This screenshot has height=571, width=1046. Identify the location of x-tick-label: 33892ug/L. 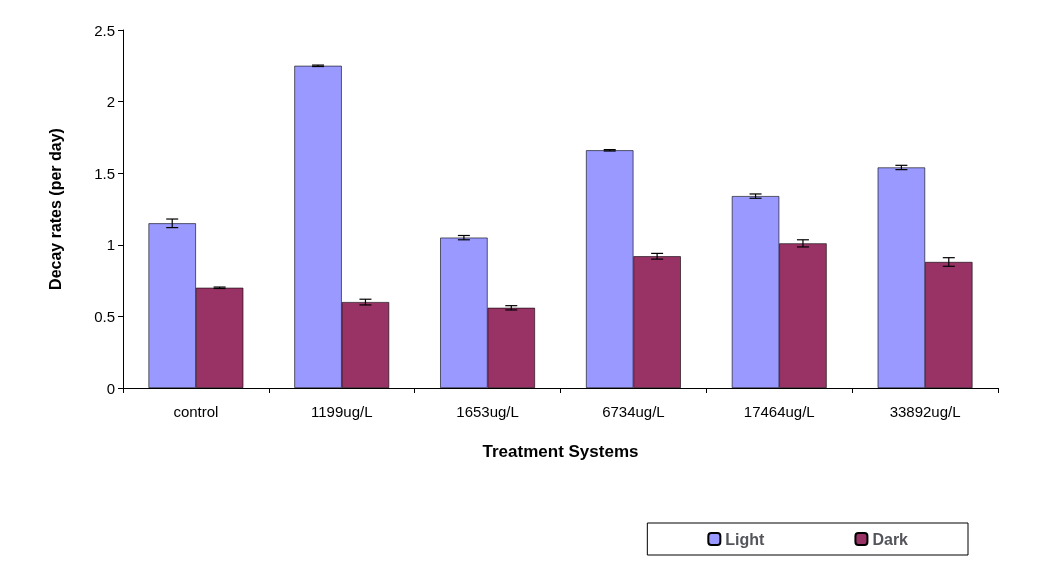
(925, 411).